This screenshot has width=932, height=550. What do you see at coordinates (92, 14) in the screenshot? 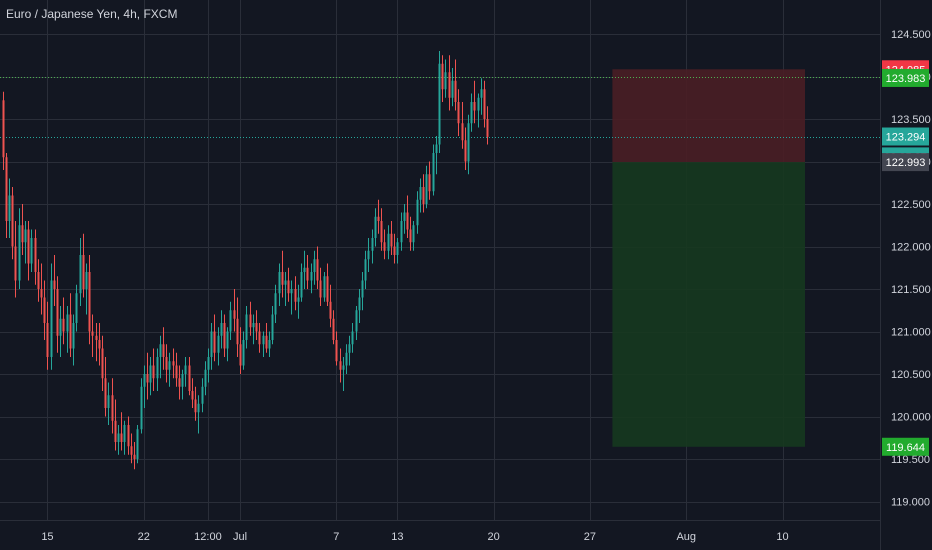
I see `symbol-title: Euro / Japanese Yen, 4h, FXCM` at bounding box center [92, 14].